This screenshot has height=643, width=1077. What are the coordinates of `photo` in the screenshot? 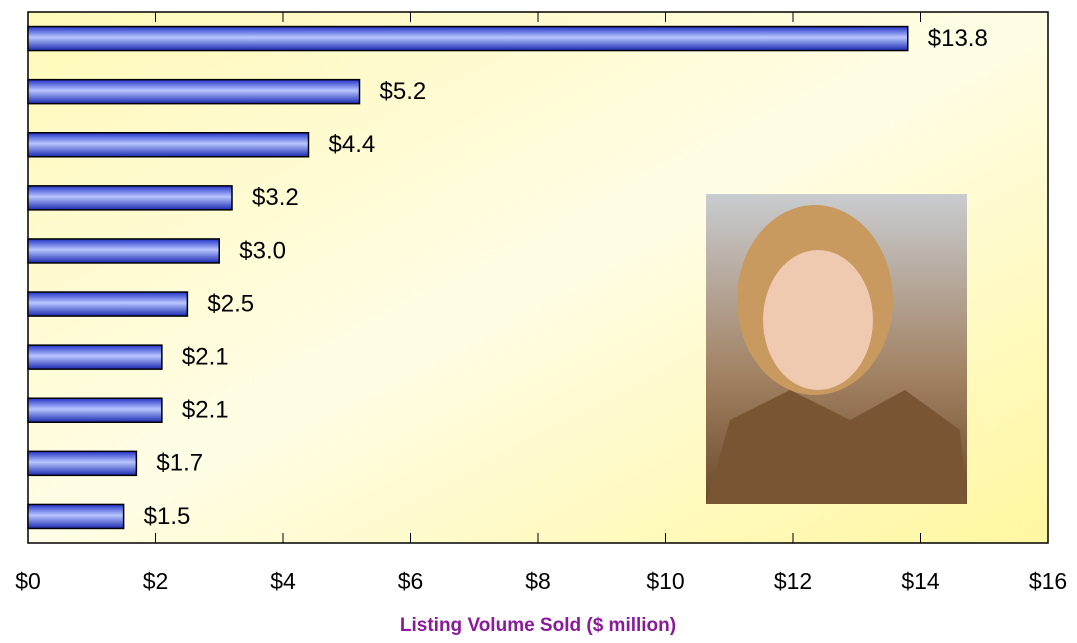 It's located at (836, 349).